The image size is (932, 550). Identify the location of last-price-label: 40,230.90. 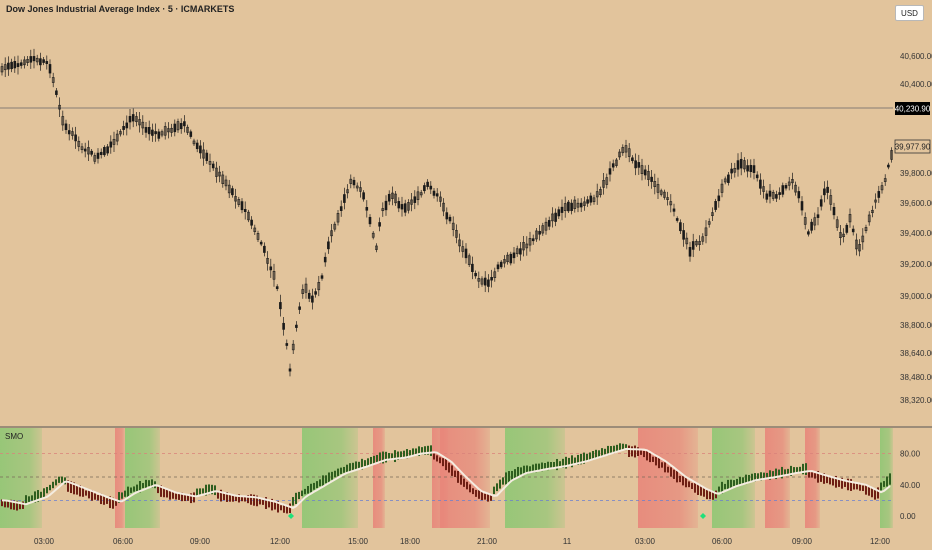
(913, 109).